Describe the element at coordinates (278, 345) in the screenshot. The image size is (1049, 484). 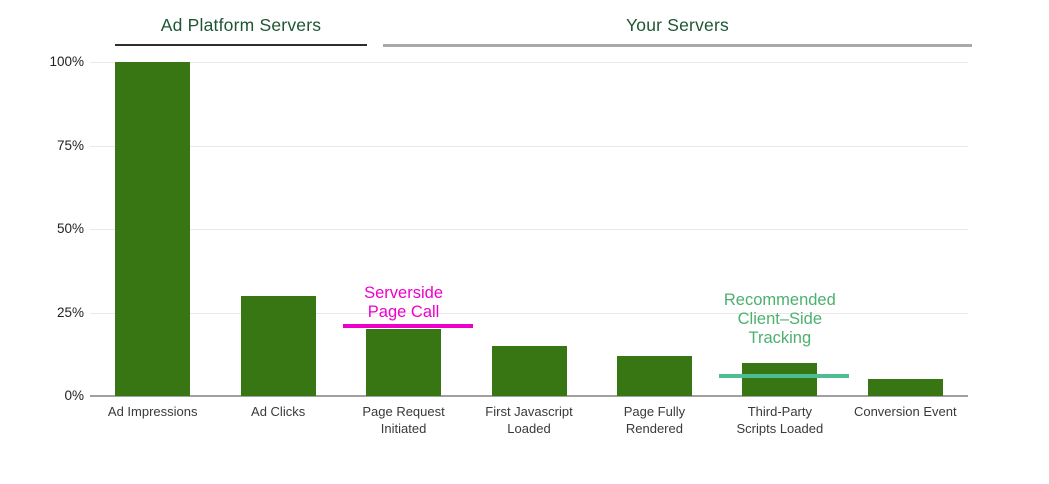
I see `bar-ad-clicks` at that location.